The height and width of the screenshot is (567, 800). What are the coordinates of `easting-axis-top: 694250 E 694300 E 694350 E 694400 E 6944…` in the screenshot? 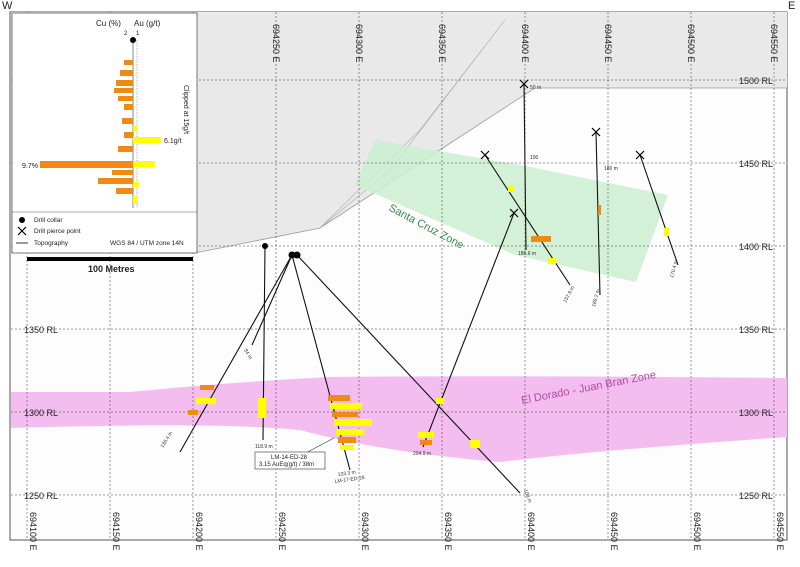 It's located at (525, 43).